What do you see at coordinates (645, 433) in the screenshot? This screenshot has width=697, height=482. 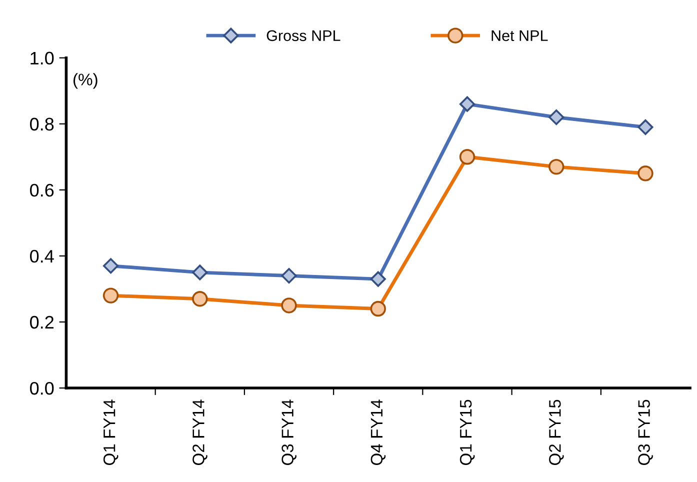 I see `x-tick-label: Q3 FY15` at bounding box center [645, 433].